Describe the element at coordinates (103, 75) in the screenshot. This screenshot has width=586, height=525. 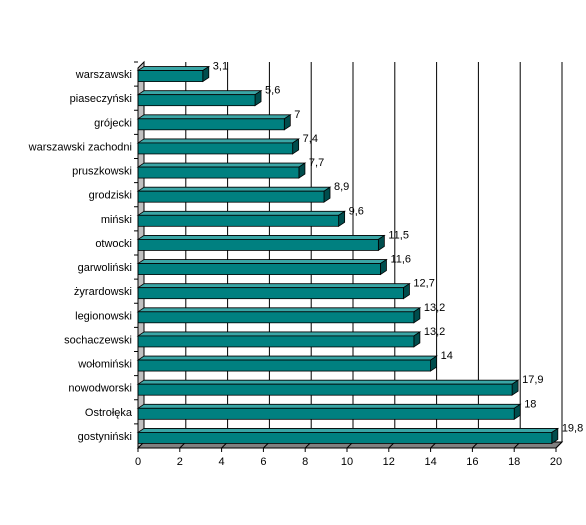
I see `category-label: warszawski` at that location.